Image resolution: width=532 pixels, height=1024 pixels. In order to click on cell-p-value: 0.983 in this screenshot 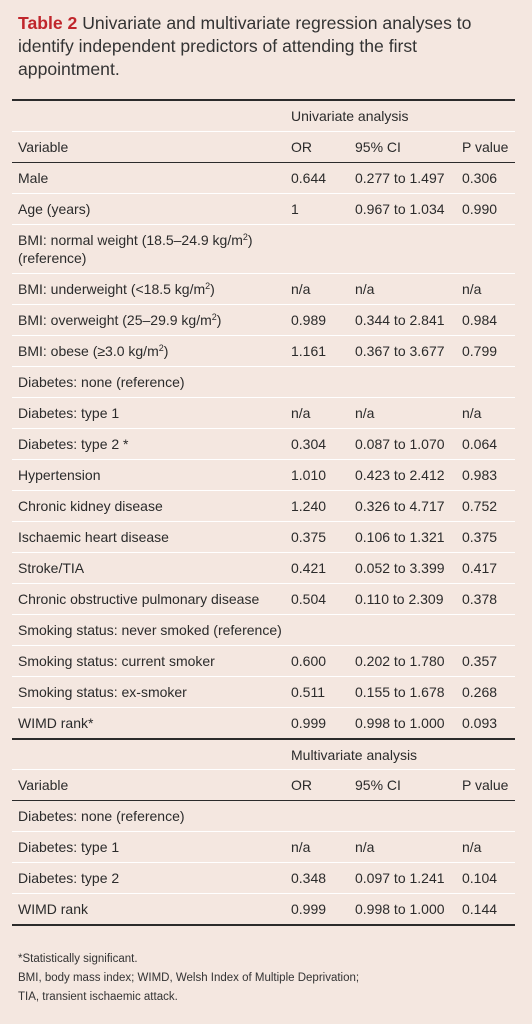, I will do `click(485, 475)`.